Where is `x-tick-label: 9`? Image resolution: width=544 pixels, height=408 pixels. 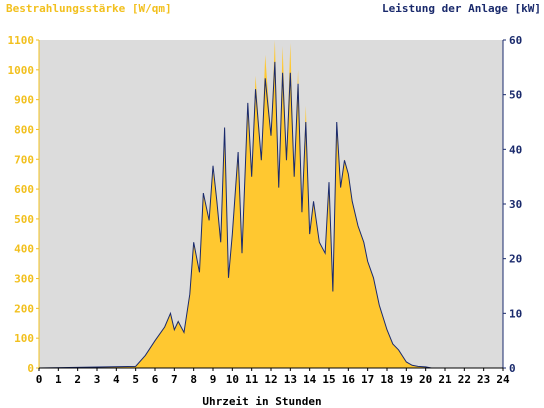 x-tick-label: 9 is located at coordinates (213, 379).